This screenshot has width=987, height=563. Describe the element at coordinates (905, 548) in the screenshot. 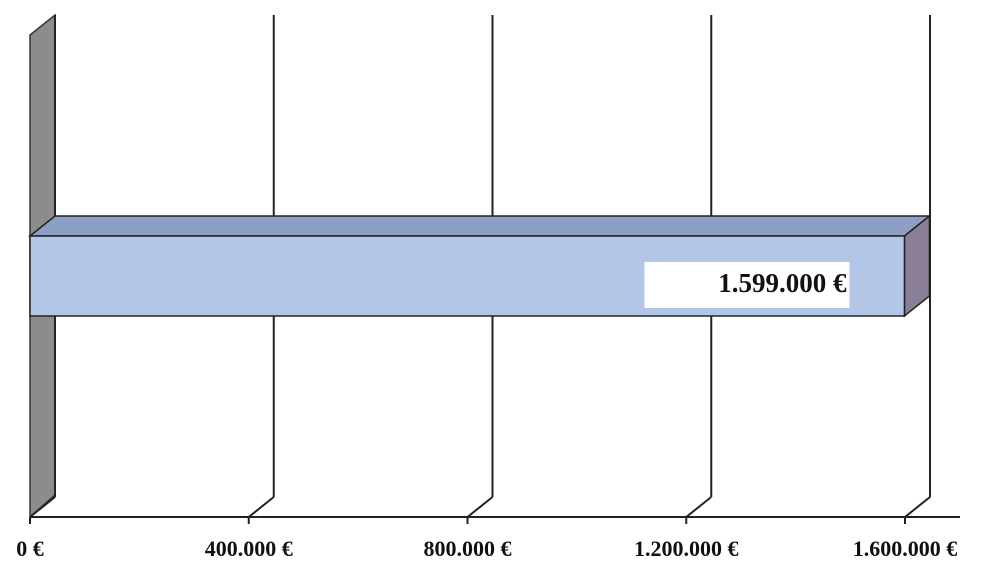

I see `x-tick-label: 1.600.000 €` at that location.